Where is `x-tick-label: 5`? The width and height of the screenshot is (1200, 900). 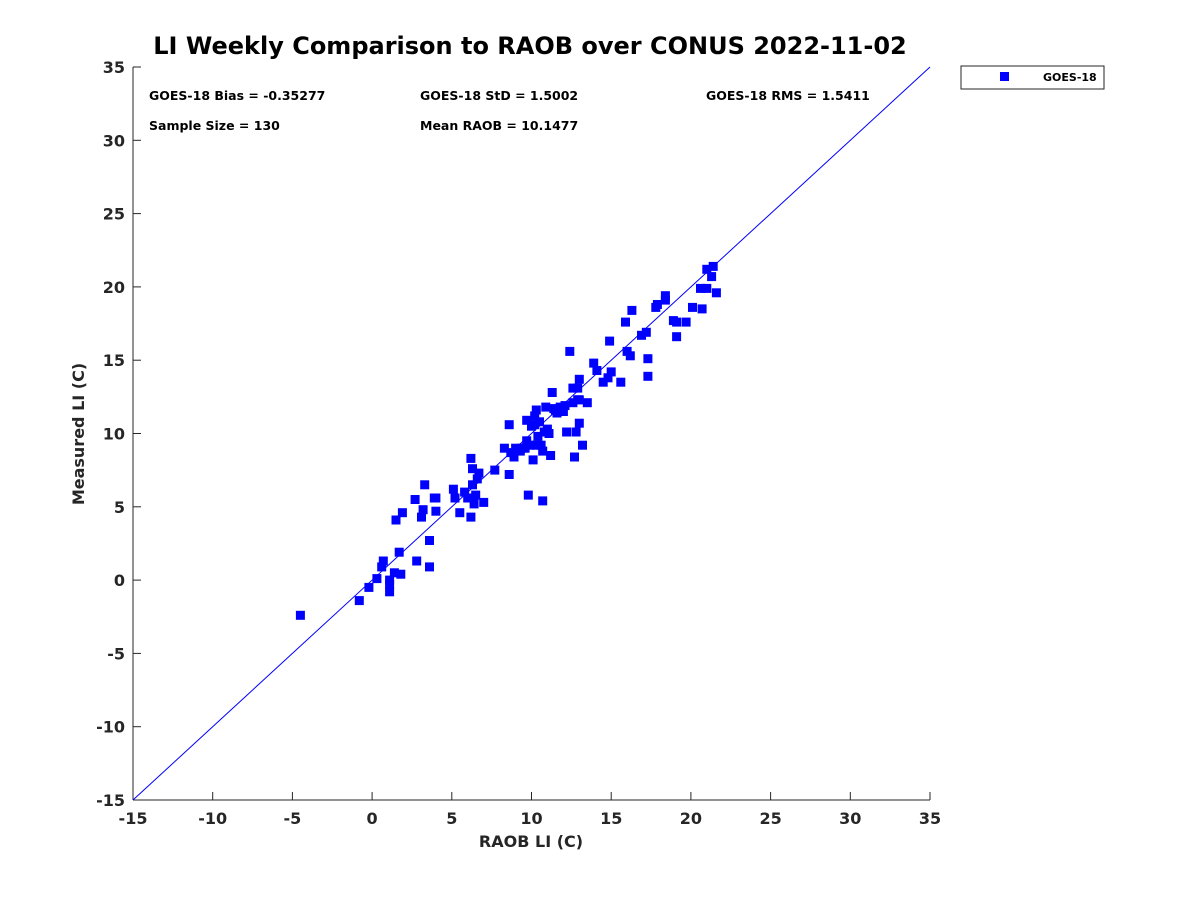 x-tick-label: 5 is located at coordinates (451, 818).